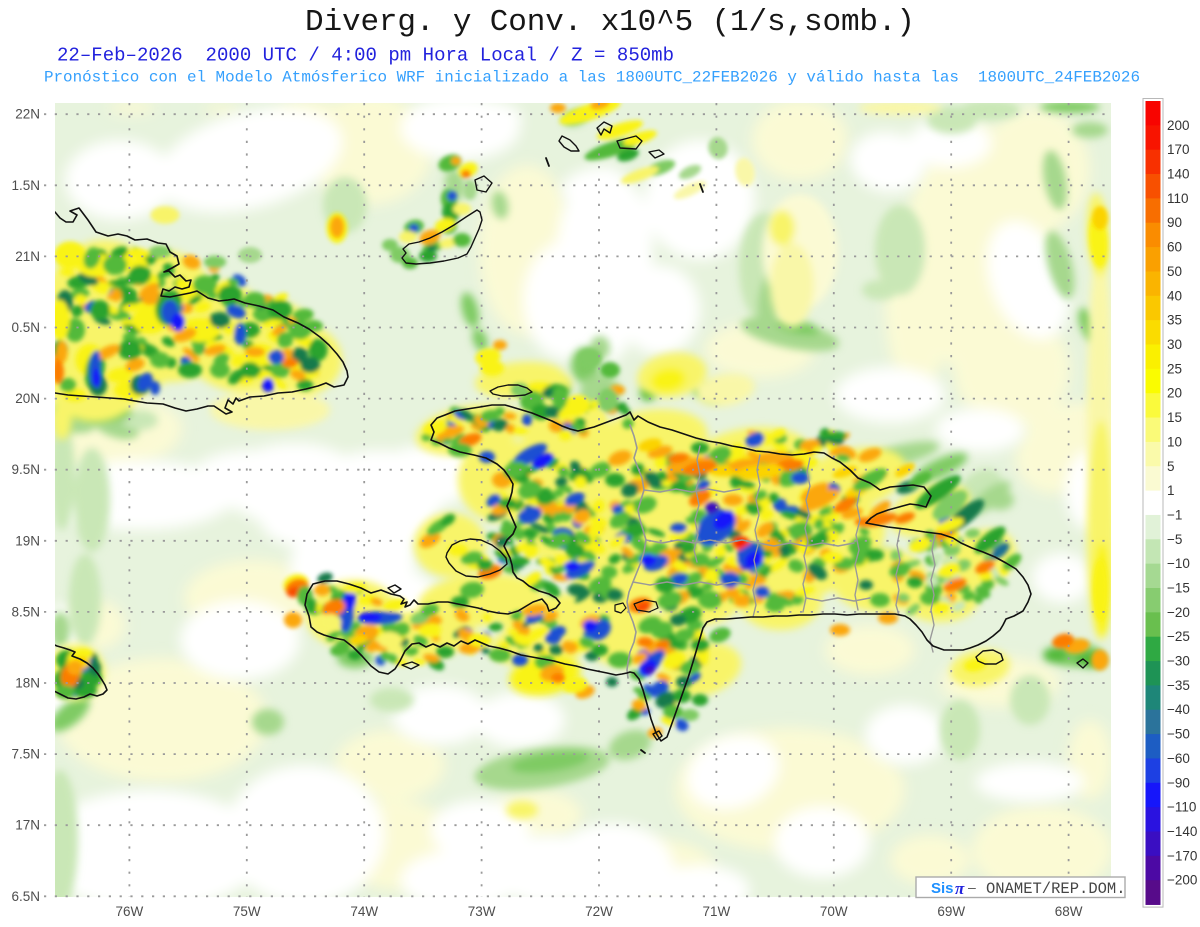  I want to click on svg-text: 90, so click(1174, 222).